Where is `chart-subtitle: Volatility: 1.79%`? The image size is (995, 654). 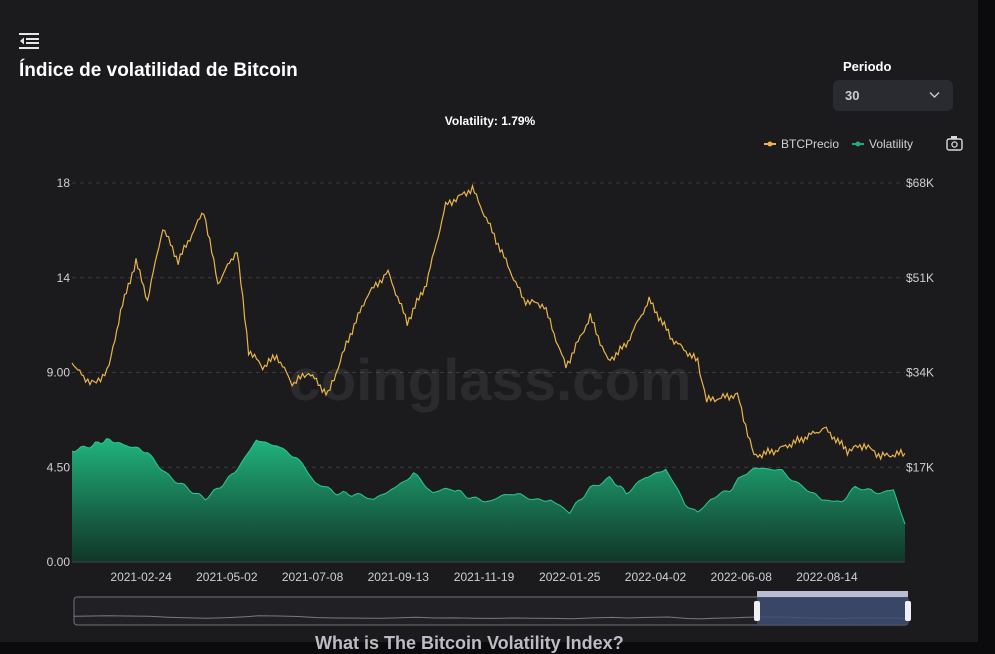
chart-subtitle: Volatility: 1.79% is located at coordinates (490, 121).